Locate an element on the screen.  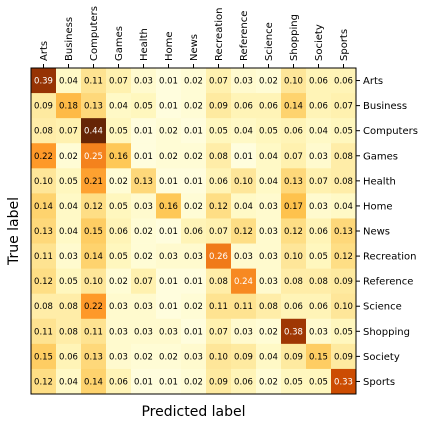
cell-reference-business is located at coordinates (69, 281).